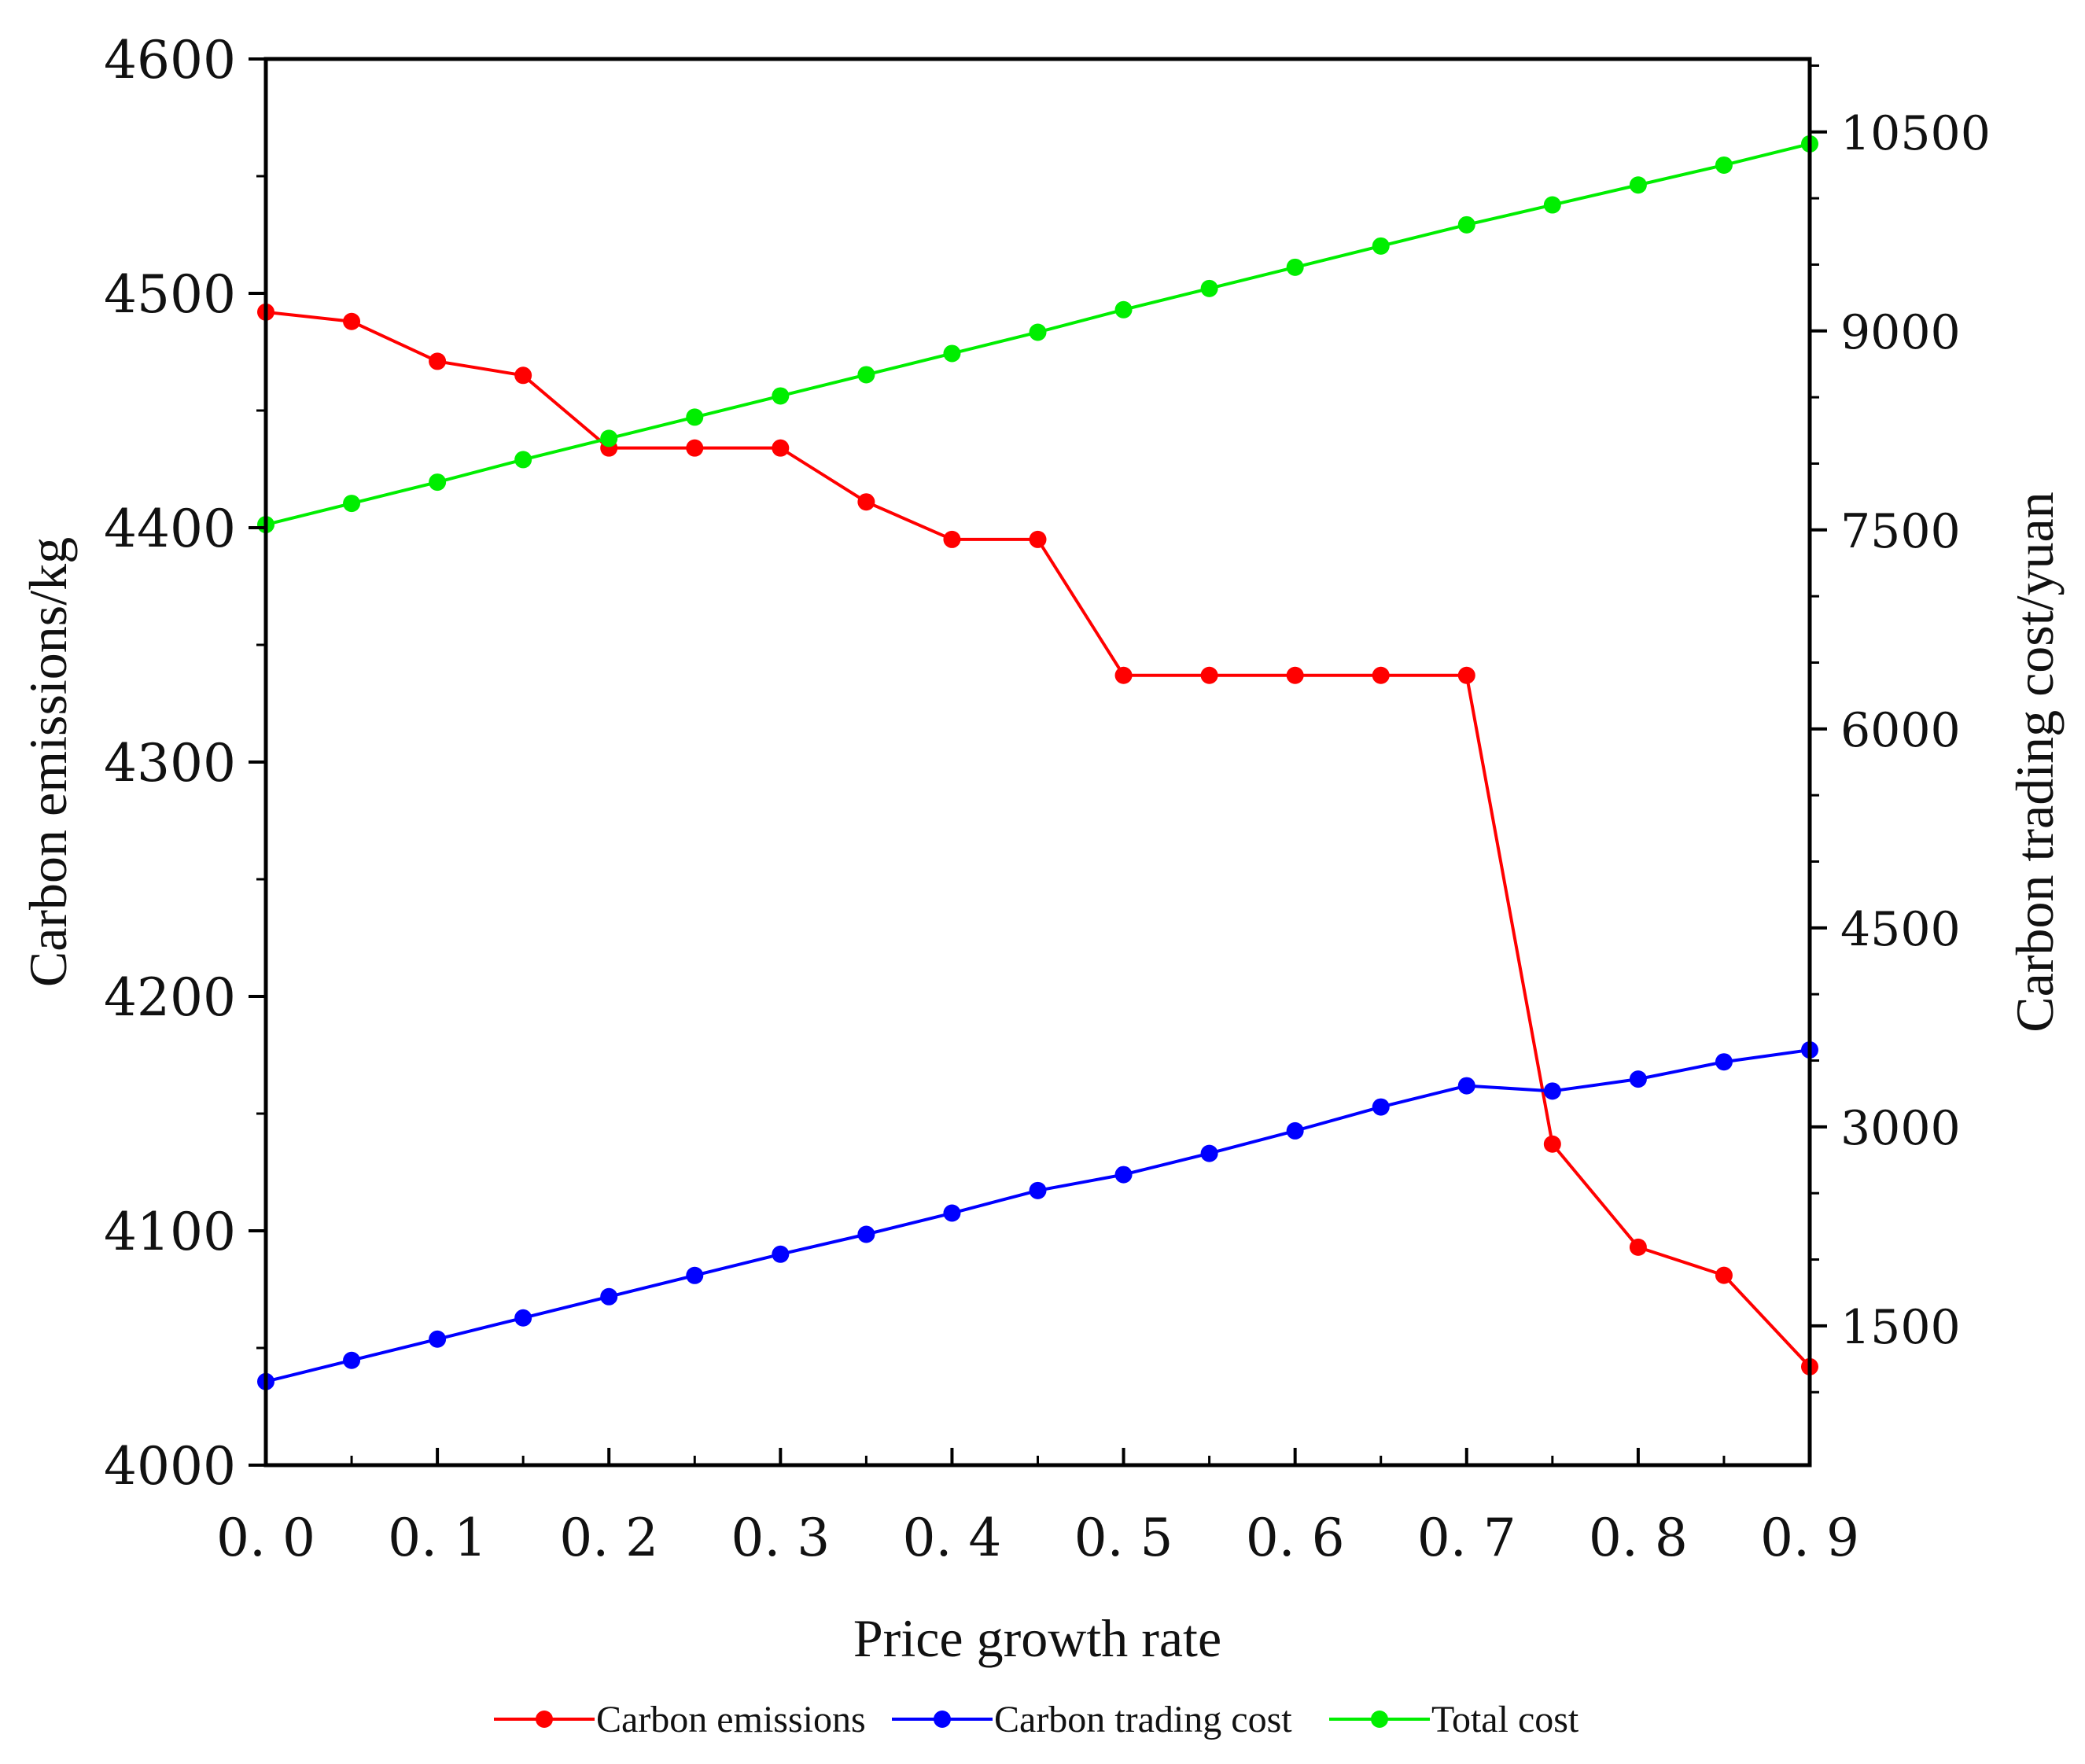 The width and height of the screenshot is (2085, 1764). I want to click on right-y-tick-label-6: 10500, so click(1915, 133).